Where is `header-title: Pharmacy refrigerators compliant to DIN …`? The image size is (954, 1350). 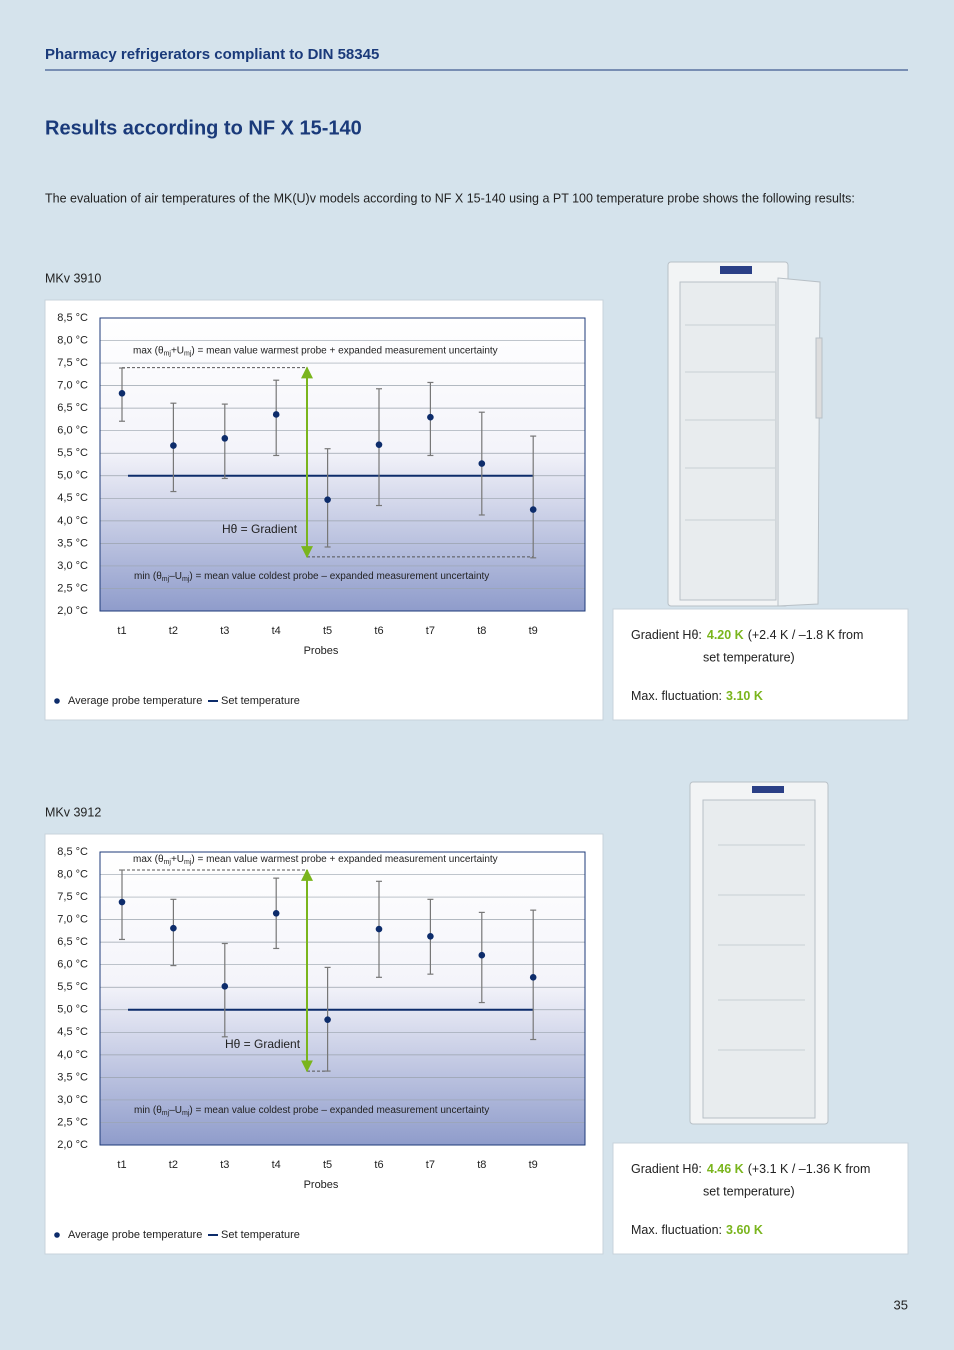 header-title: Pharmacy refrigerators compliant to DIN … is located at coordinates (212, 54).